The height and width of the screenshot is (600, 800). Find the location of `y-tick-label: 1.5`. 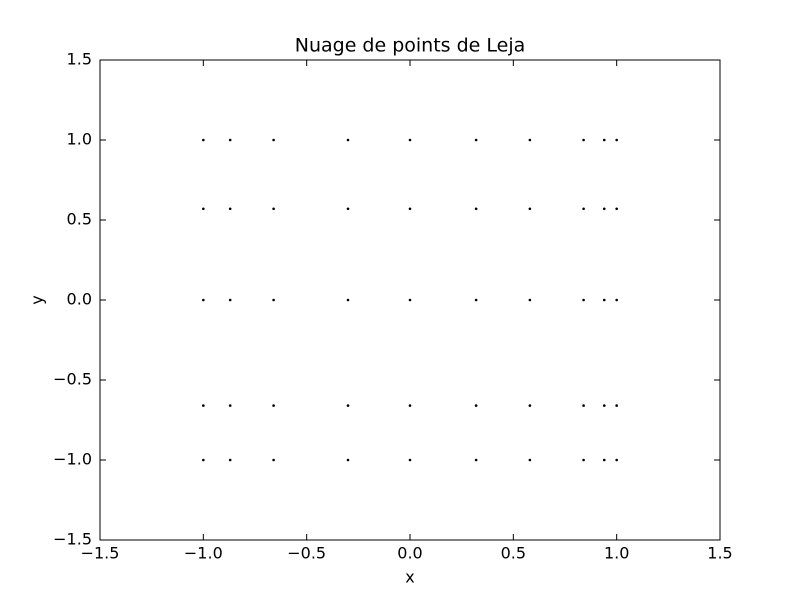

y-tick-label: 1.5 is located at coordinates (79, 59).